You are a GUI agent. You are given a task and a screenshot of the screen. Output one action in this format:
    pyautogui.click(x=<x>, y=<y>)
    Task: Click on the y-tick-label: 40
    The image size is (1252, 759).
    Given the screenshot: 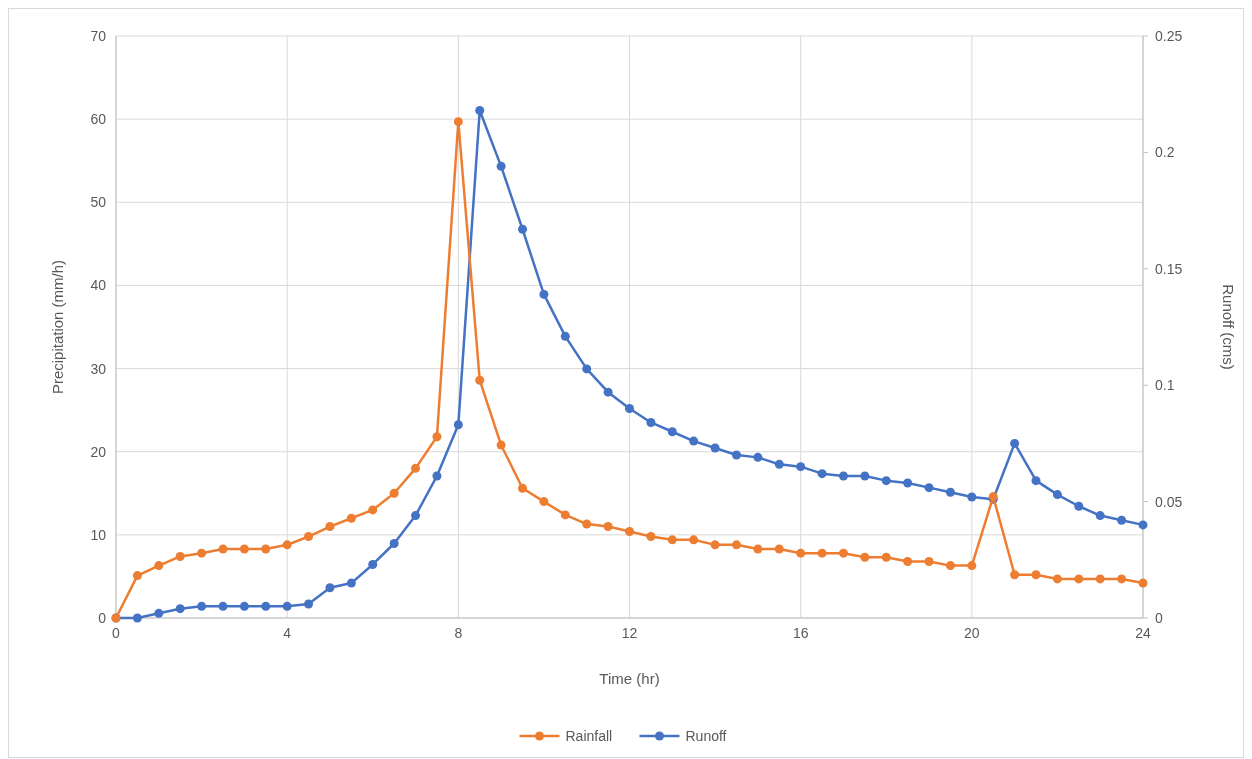 What is the action you would take?
    pyautogui.click(x=98, y=285)
    